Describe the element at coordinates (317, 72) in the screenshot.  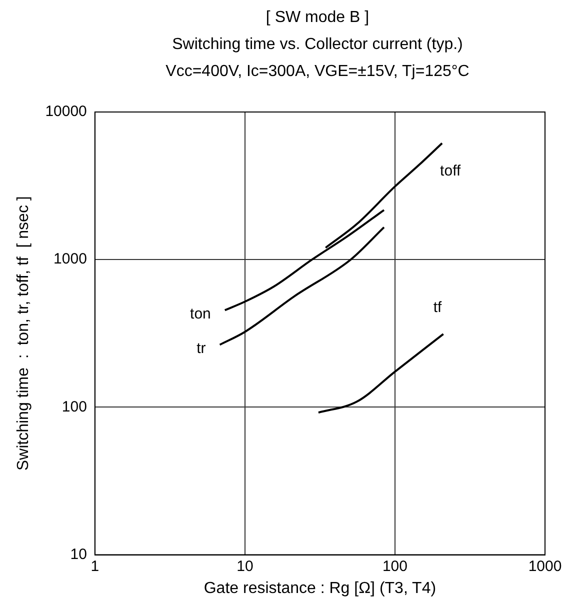
I see `text: Vcc=400V, Ic=300A, VGE=±15V, Tj=125°C` at that location.